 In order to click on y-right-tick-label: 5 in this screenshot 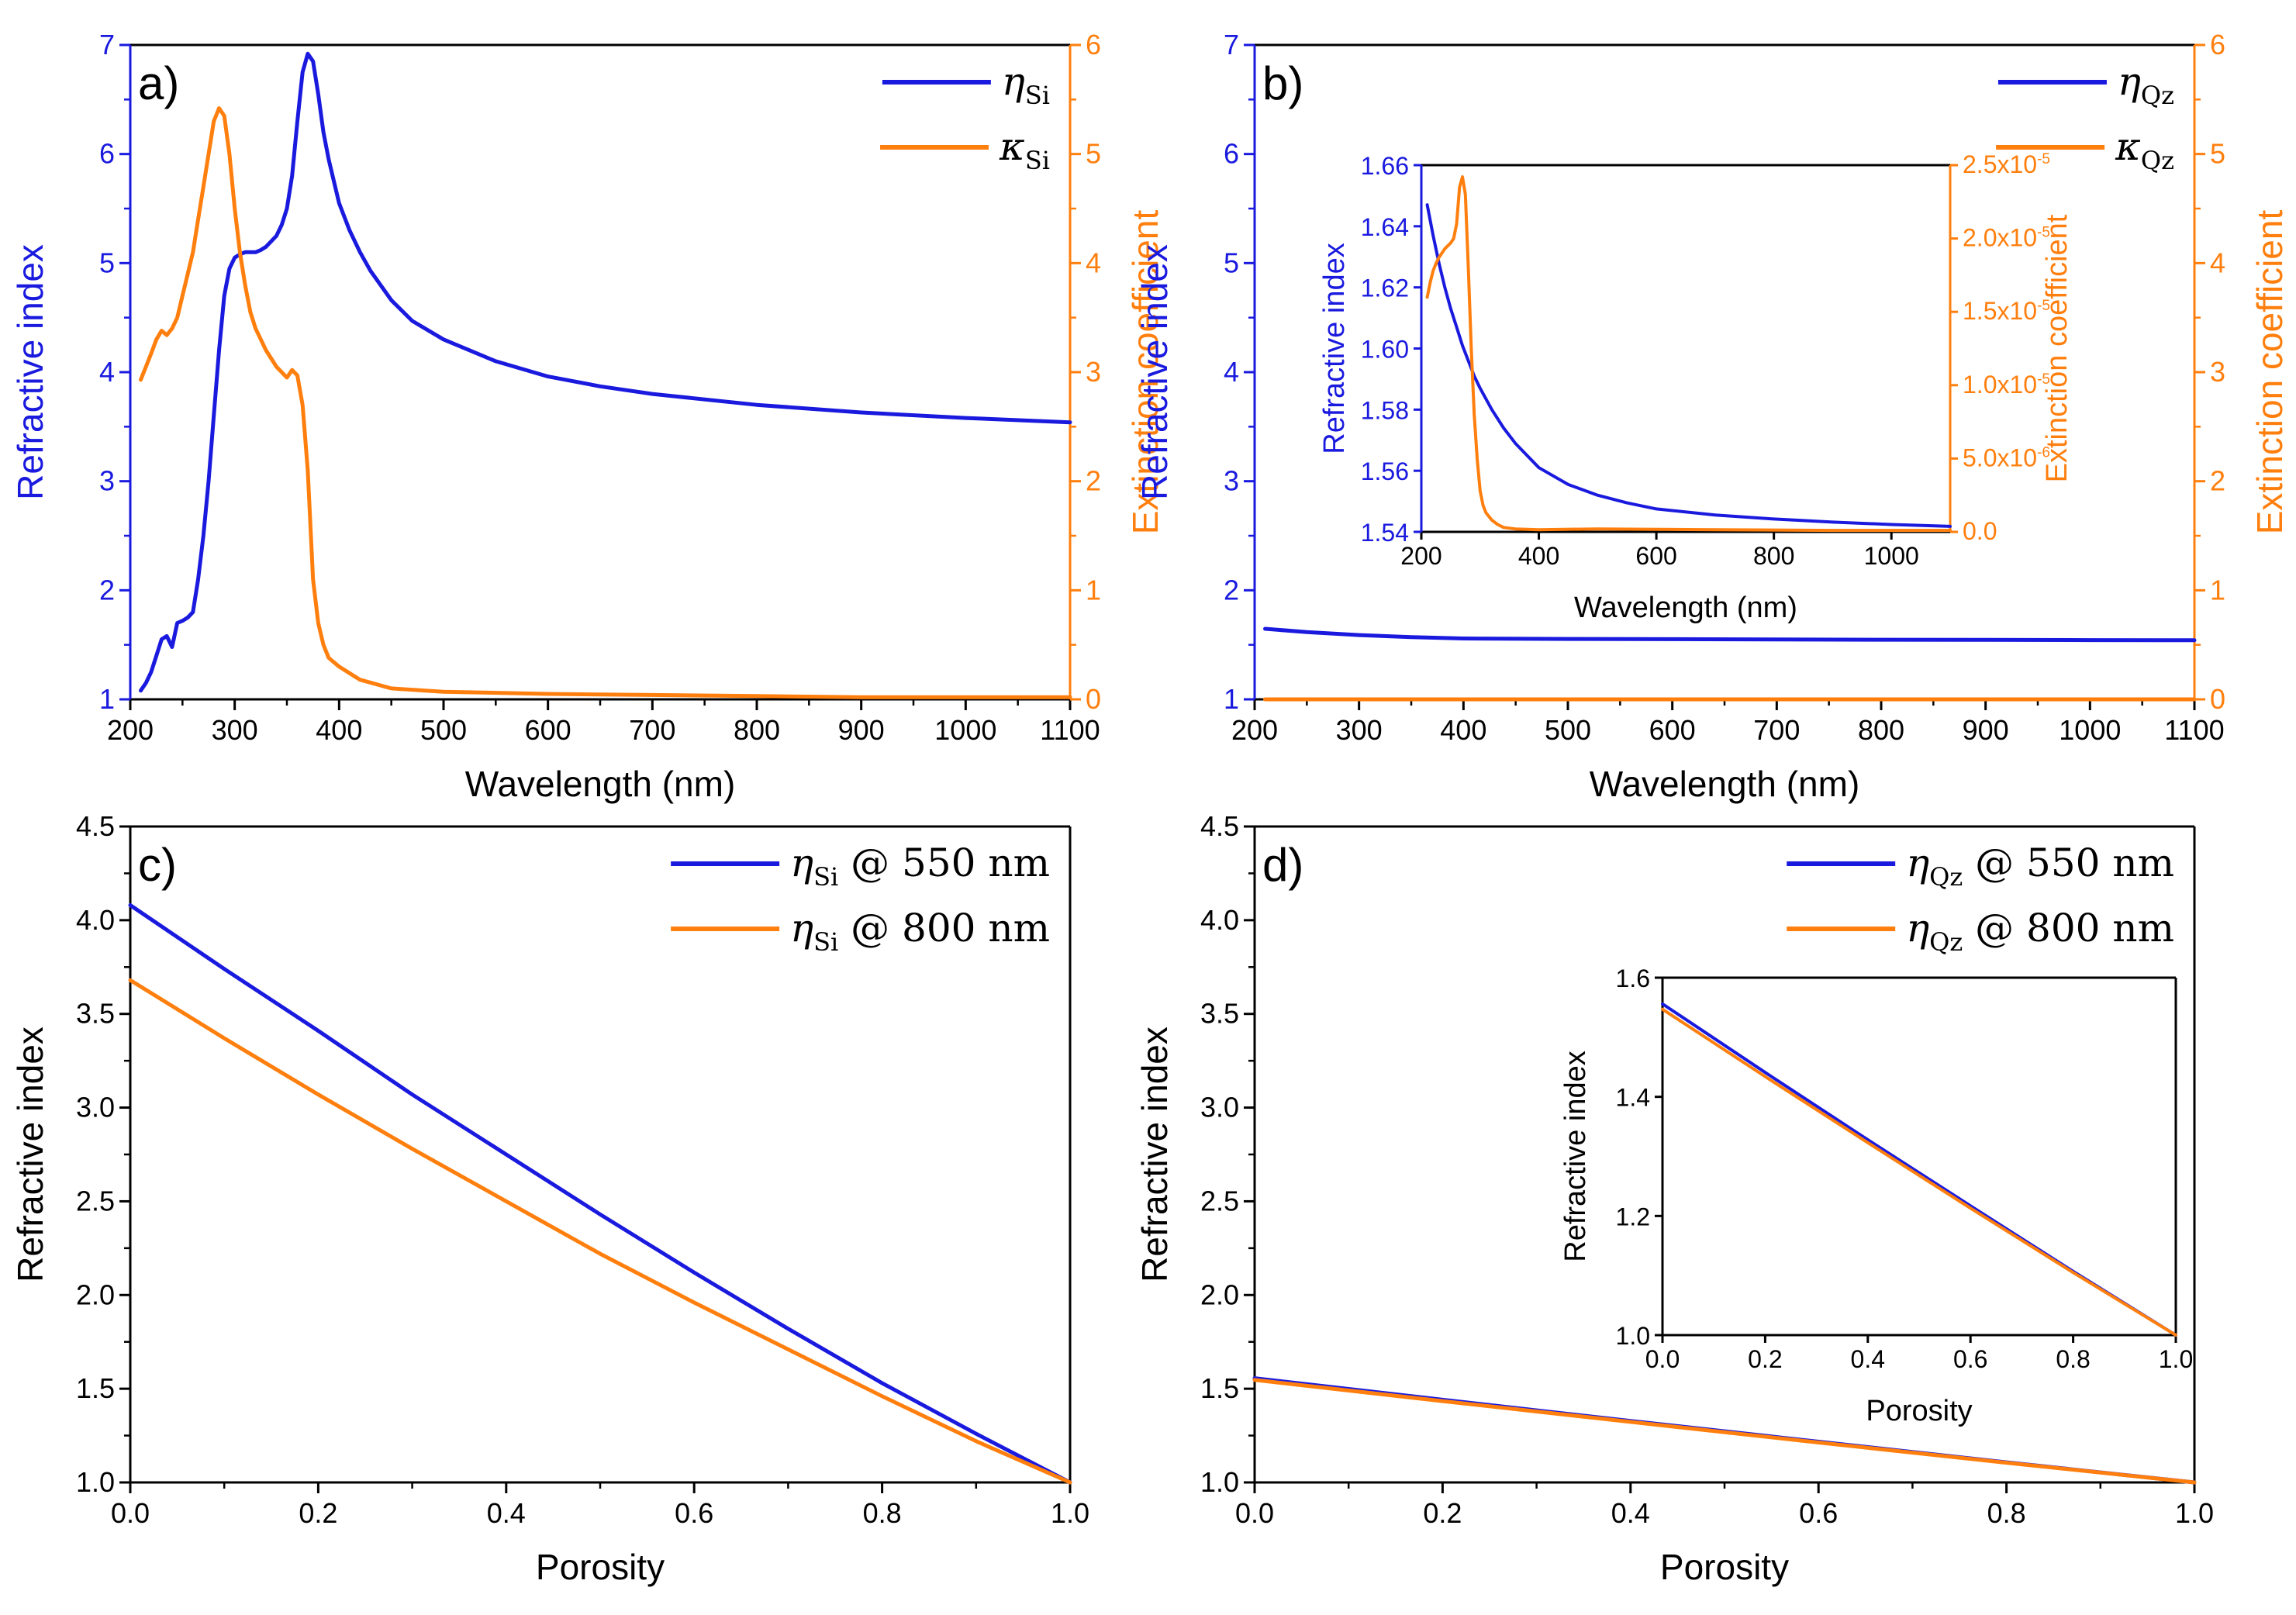, I will do `click(2217, 154)`.